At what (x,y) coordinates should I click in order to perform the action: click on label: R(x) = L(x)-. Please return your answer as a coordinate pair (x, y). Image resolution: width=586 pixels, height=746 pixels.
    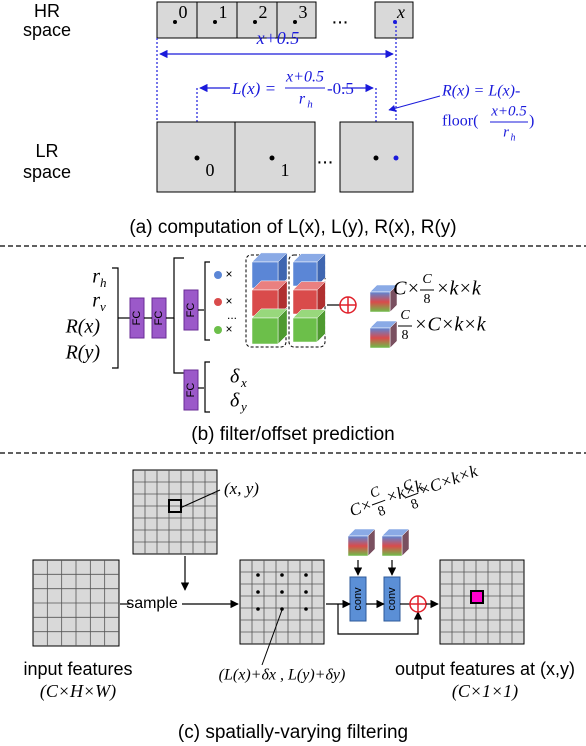
    Looking at the image, I should click on (480, 91).